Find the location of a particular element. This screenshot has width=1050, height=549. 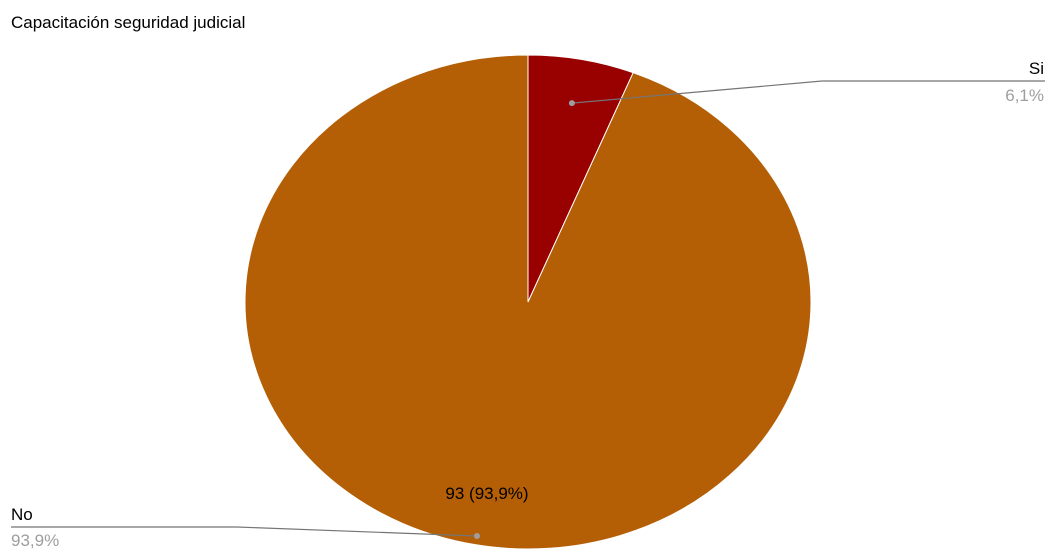

leader-line-si is located at coordinates (808, 92).